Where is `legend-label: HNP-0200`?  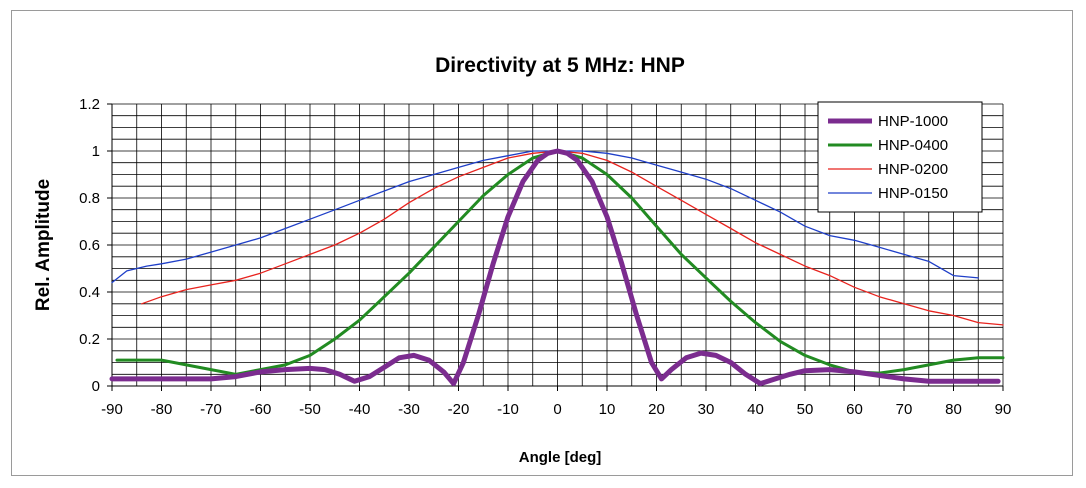 legend-label: HNP-0200 is located at coordinates (913, 169).